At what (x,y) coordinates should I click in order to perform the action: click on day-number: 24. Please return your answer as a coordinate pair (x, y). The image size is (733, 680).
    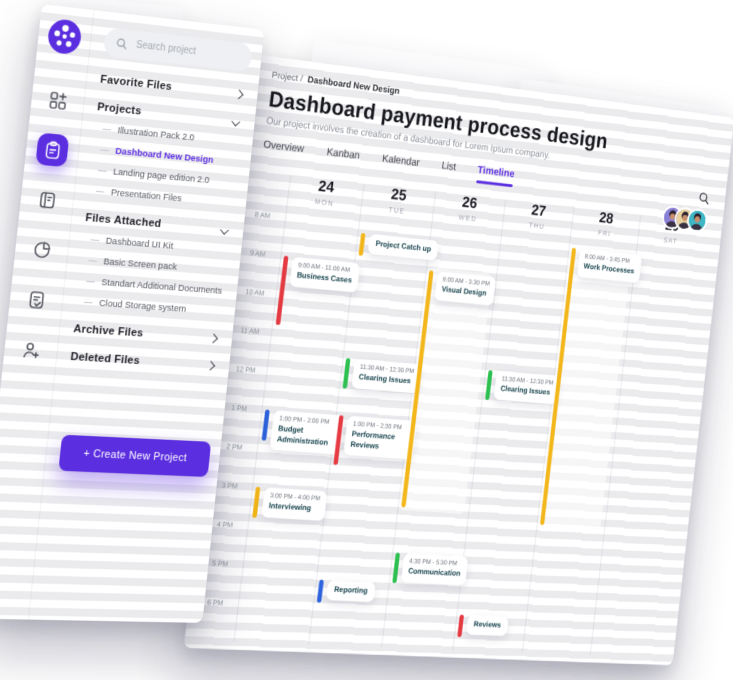
    Looking at the image, I should click on (326, 187).